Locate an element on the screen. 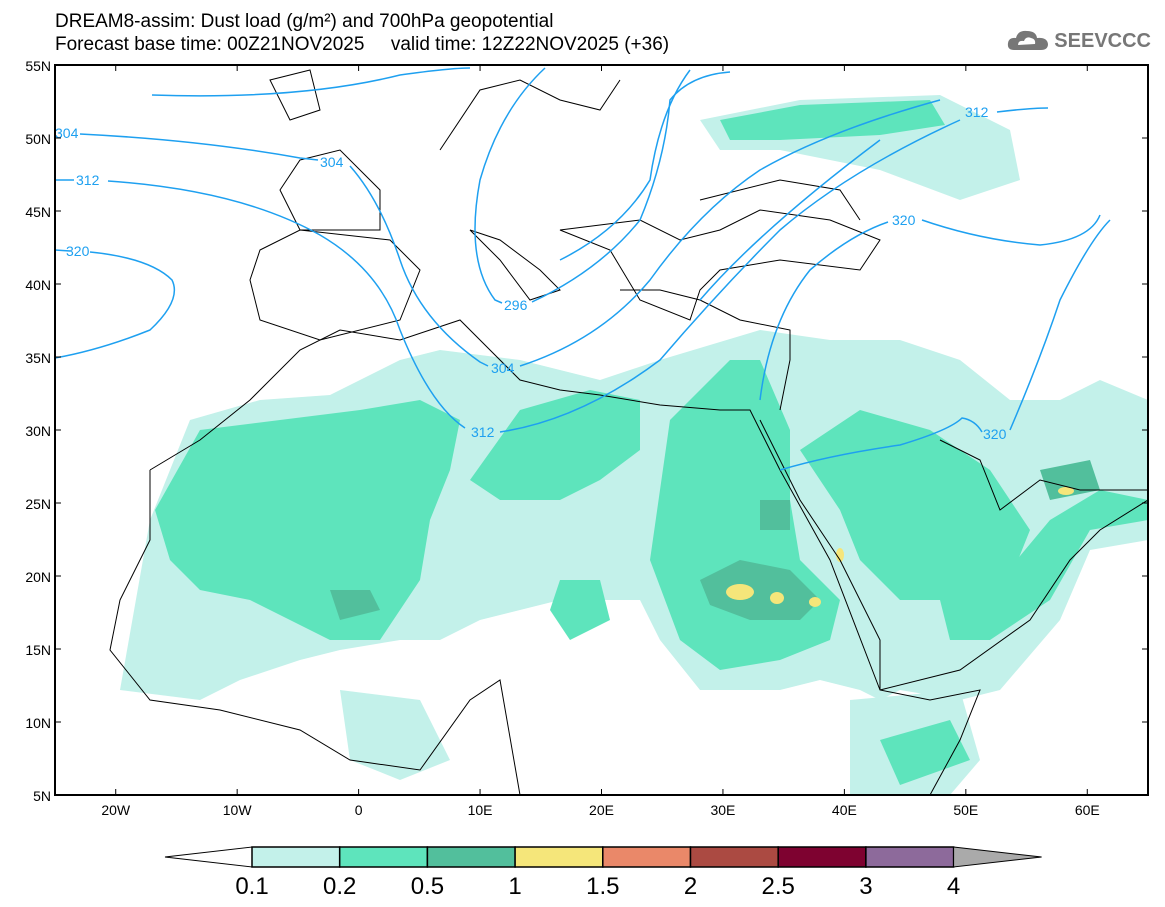 The height and width of the screenshot is (907, 1165). colorbar-min-arrow is located at coordinates (208, 857).